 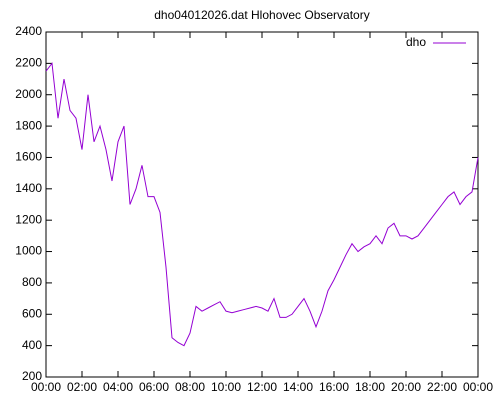 I want to click on y-tick-label: 600, so click(x=32, y=313).